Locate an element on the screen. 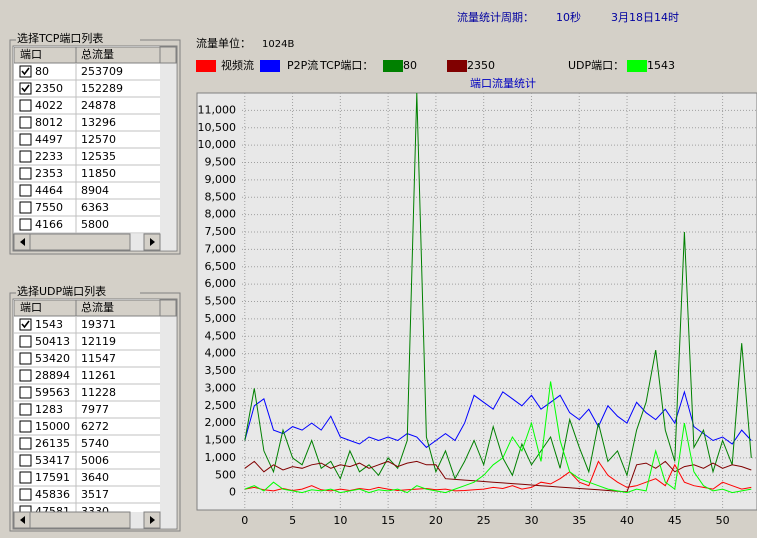 The image size is (757, 538). legend-label: P2P流 is located at coordinates (302, 65).